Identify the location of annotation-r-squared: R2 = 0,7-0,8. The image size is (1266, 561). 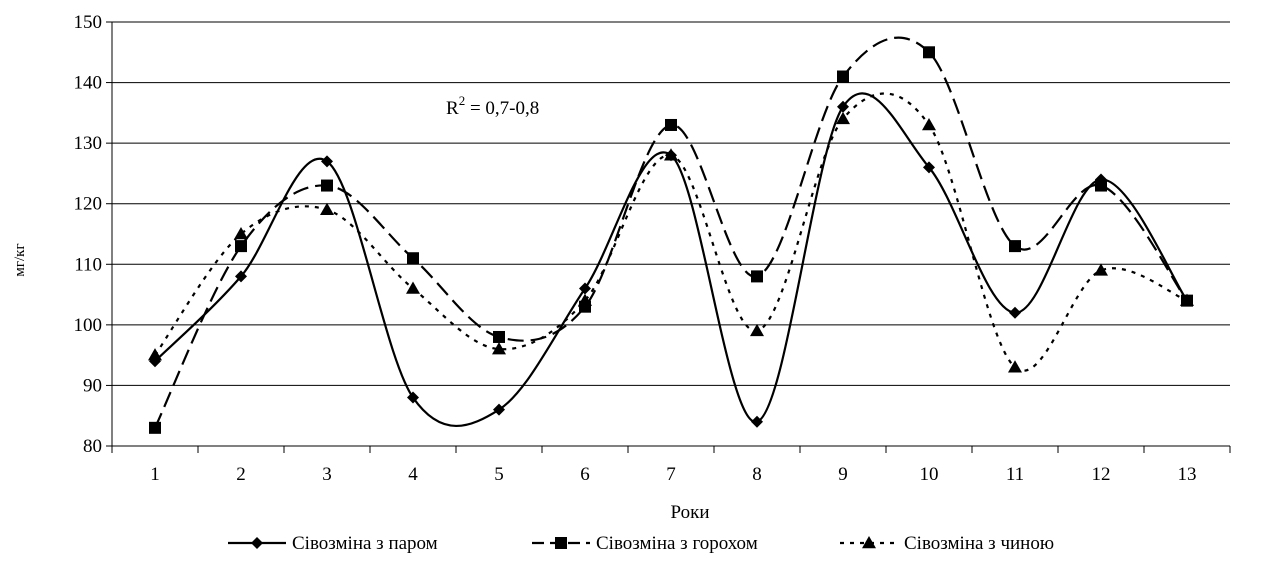
(492, 106).